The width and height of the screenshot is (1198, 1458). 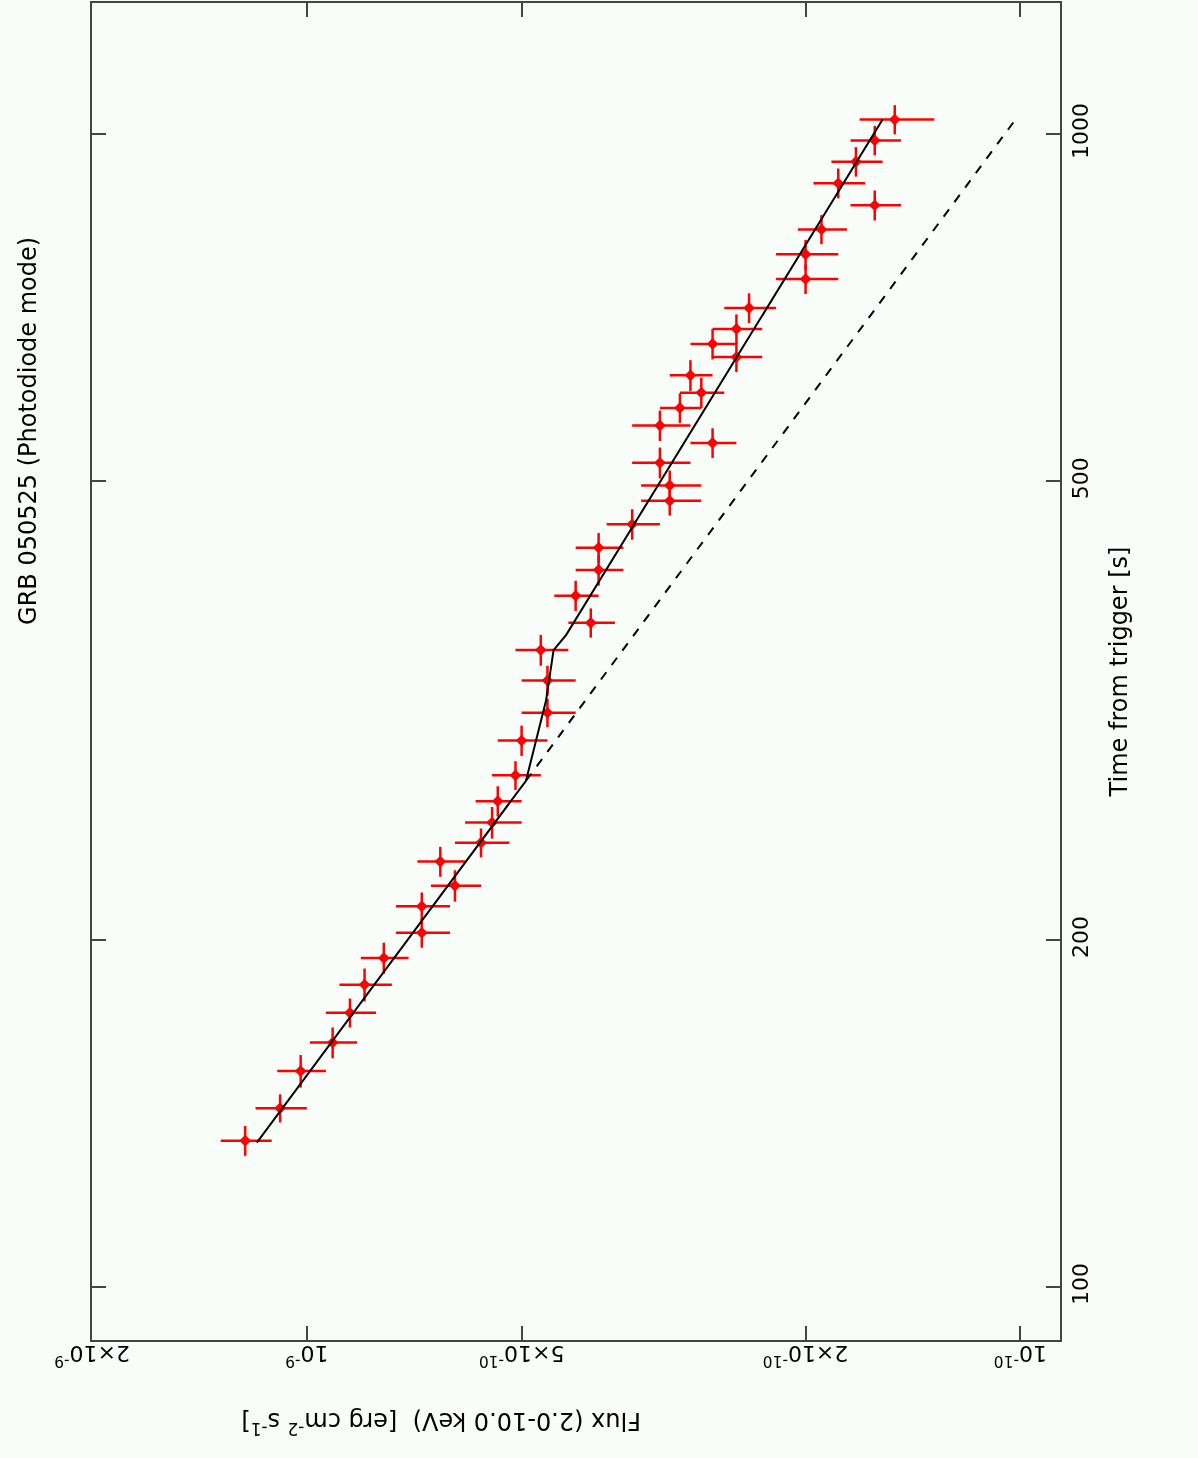 What do you see at coordinates (1119, 672) in the screenshot?
I see `y-axis-title: Time from trigger [s]` at bounding box center [1119, 672].